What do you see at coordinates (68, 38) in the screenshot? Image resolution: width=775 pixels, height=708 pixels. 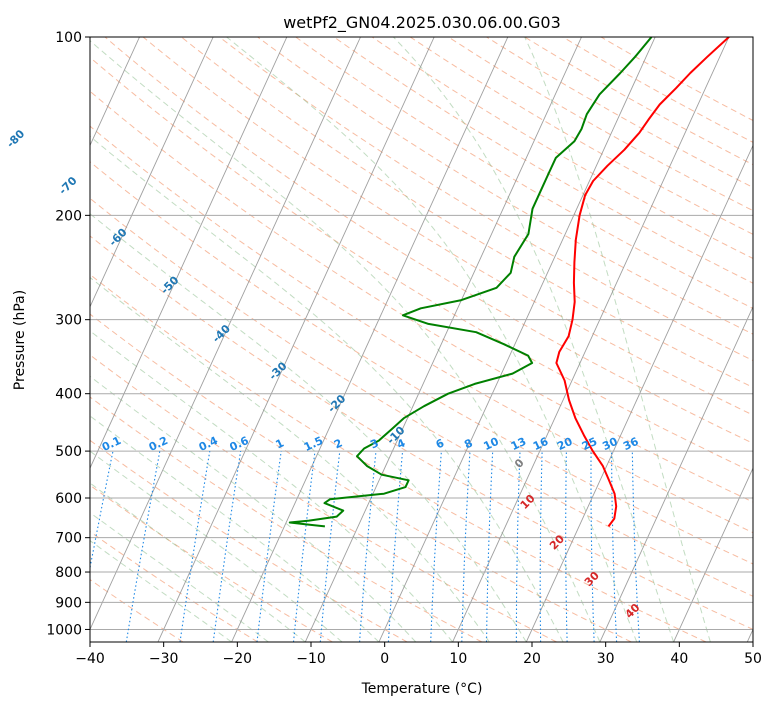 I see `y-tick-label: 100` at bounding box center [68, 38].